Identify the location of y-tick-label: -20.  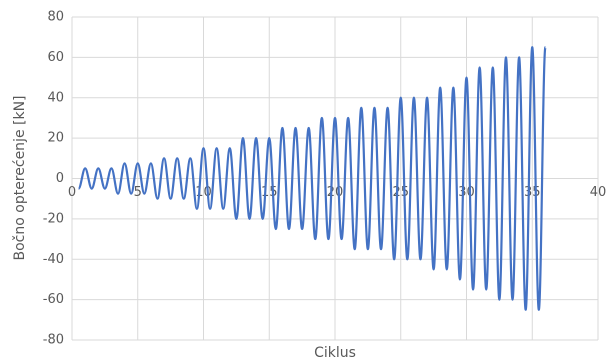
(53, 218).